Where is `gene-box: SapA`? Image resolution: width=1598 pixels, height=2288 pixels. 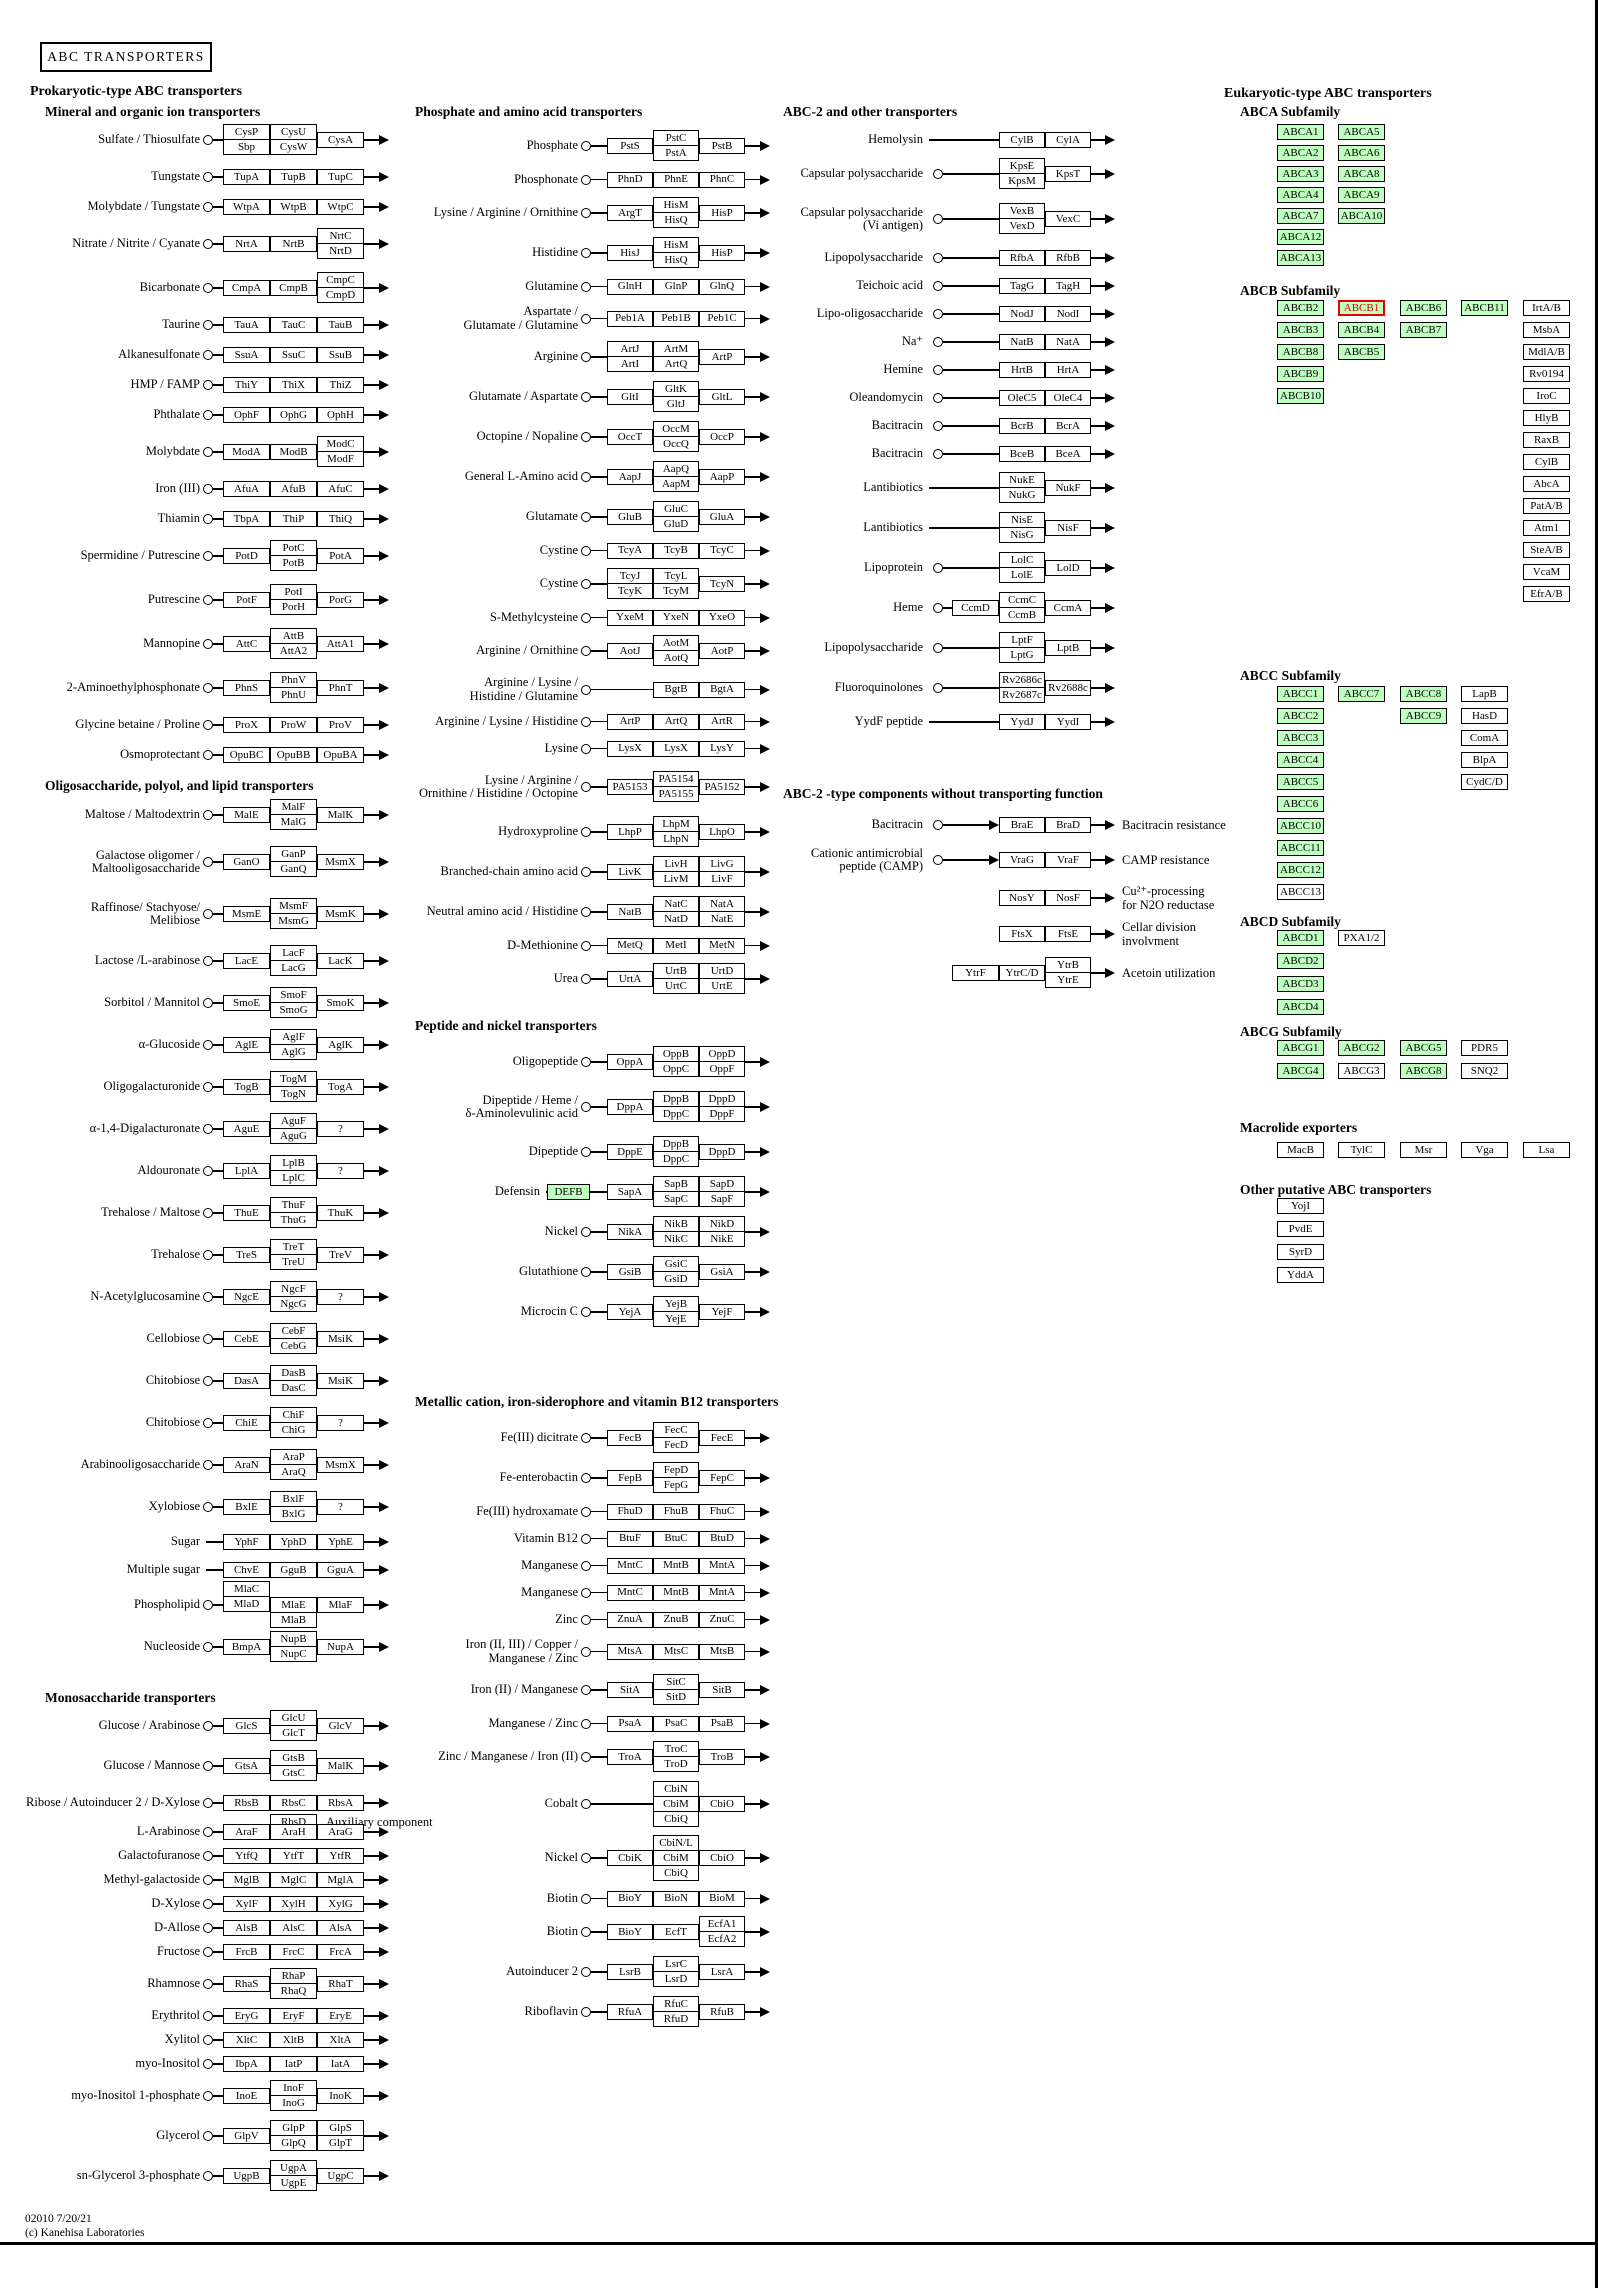
gene-box: SapA is located at coordinates (630, 1192).